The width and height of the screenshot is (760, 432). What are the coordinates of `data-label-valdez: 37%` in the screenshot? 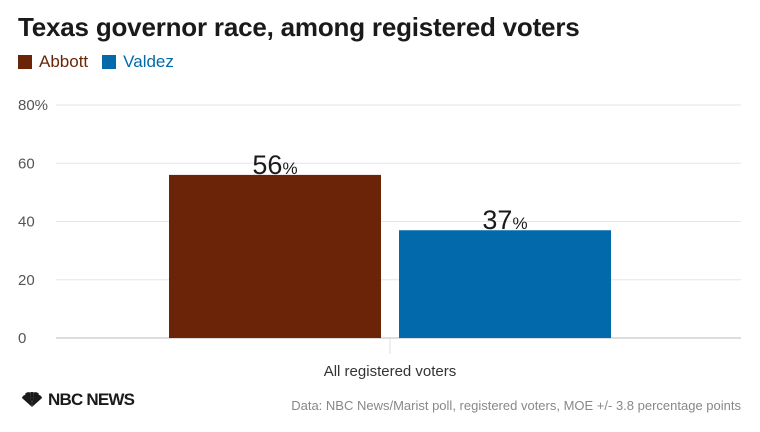 It's located at (504, 220).